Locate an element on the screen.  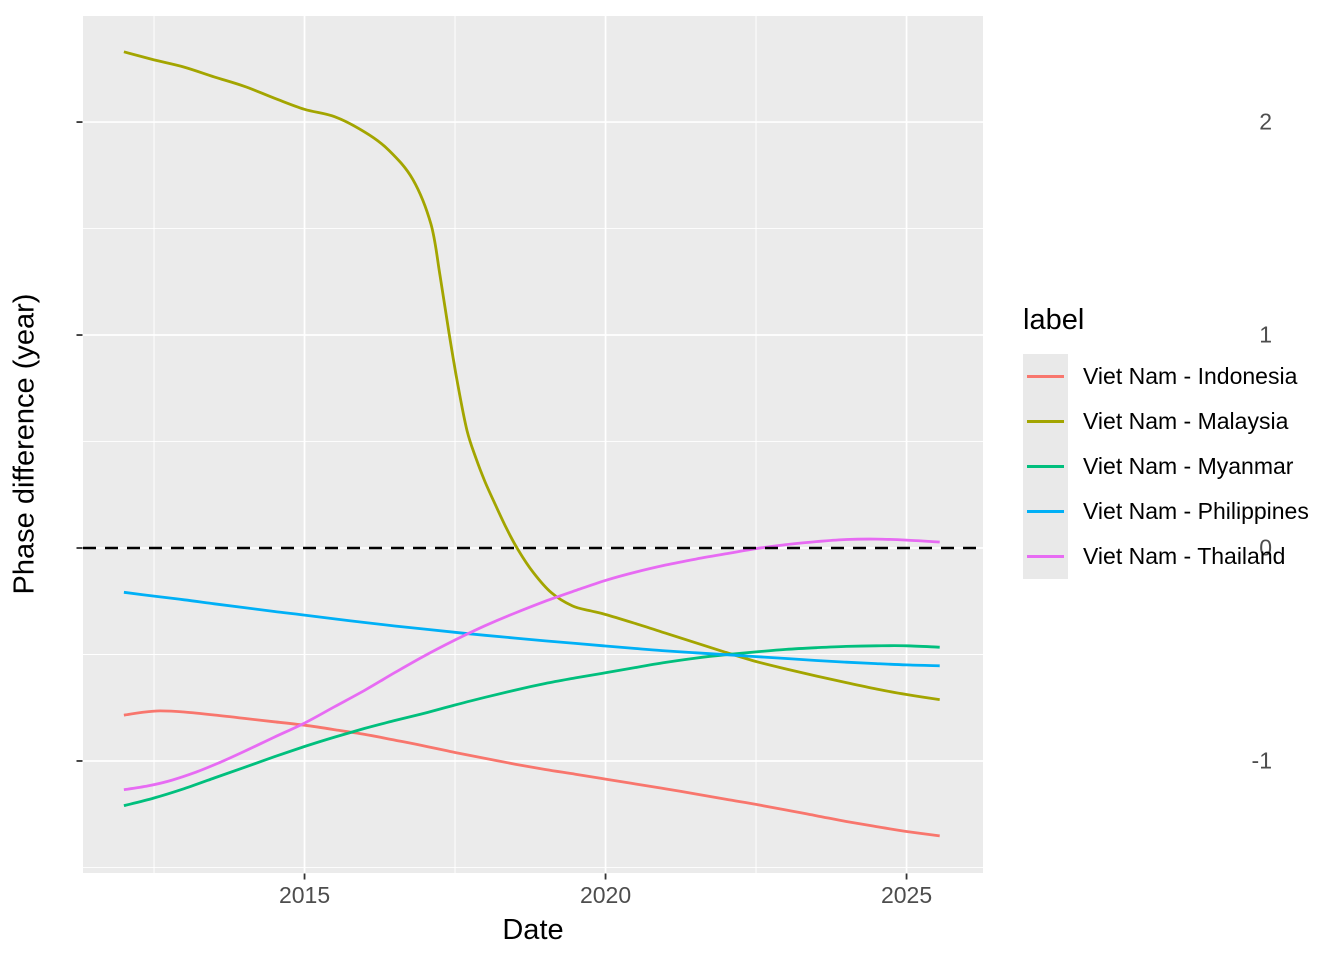
legend-item-viet-nam-thailand: Viet Nam - Thailand is located at coordinates (1166, 556).